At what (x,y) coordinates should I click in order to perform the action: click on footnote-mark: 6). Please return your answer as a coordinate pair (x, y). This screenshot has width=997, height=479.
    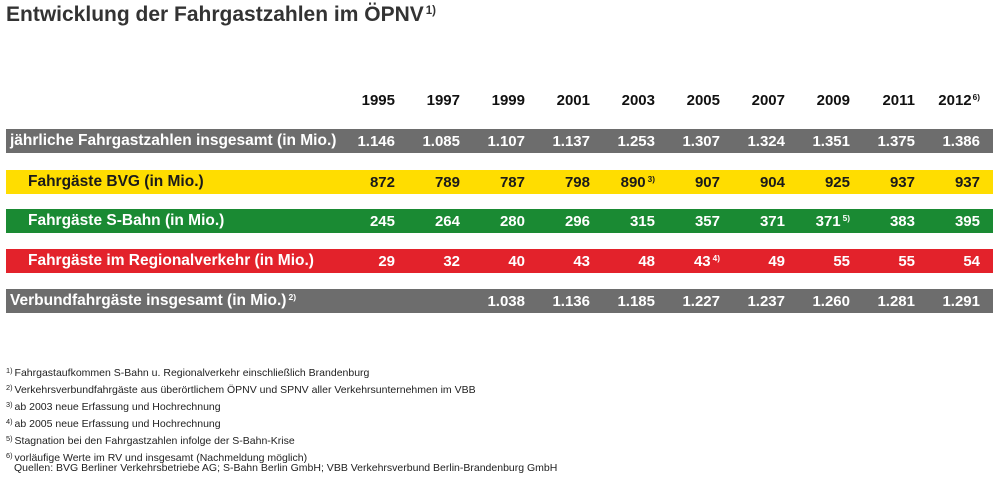
    Looking at the image, I should click on (9, 456).